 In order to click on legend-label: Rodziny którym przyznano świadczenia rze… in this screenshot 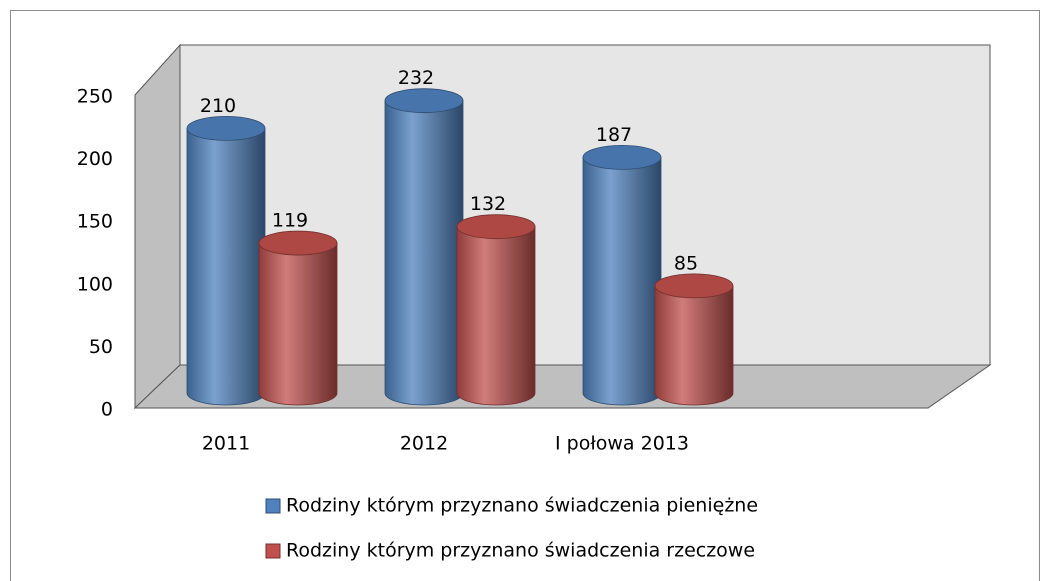, I will do `click(520, 551)`.